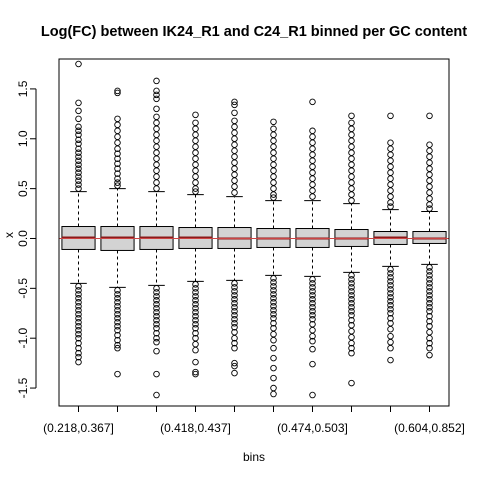 Image resolution: width=480 pixels, height=480 pixels. Describe the element at coordinates (23, 387) in the screenshot. I see `y-tick-label: -1.5` at that location.